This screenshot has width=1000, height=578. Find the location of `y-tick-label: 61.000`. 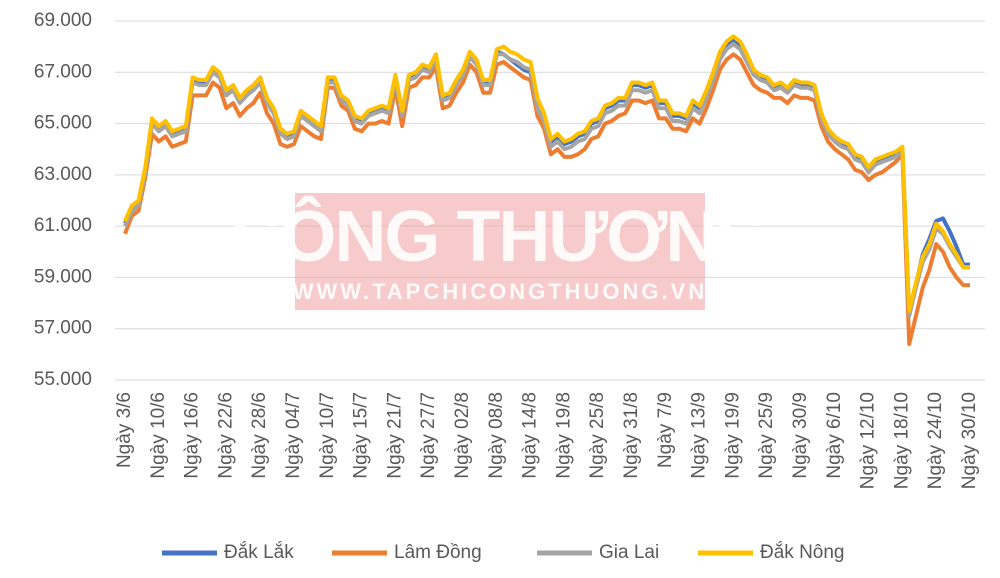

y-tick-label: 61.000 is located at coordinates (63, 225).